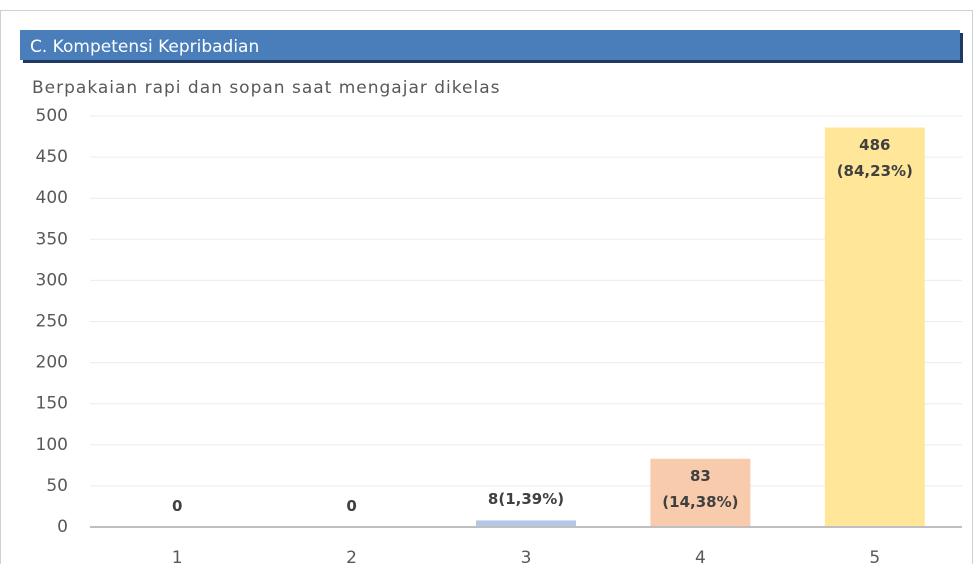  What do you see at coordinates (52, 445) in the screenshot?
I see `y-tick-label: 100` at bounding box center [52, 445].